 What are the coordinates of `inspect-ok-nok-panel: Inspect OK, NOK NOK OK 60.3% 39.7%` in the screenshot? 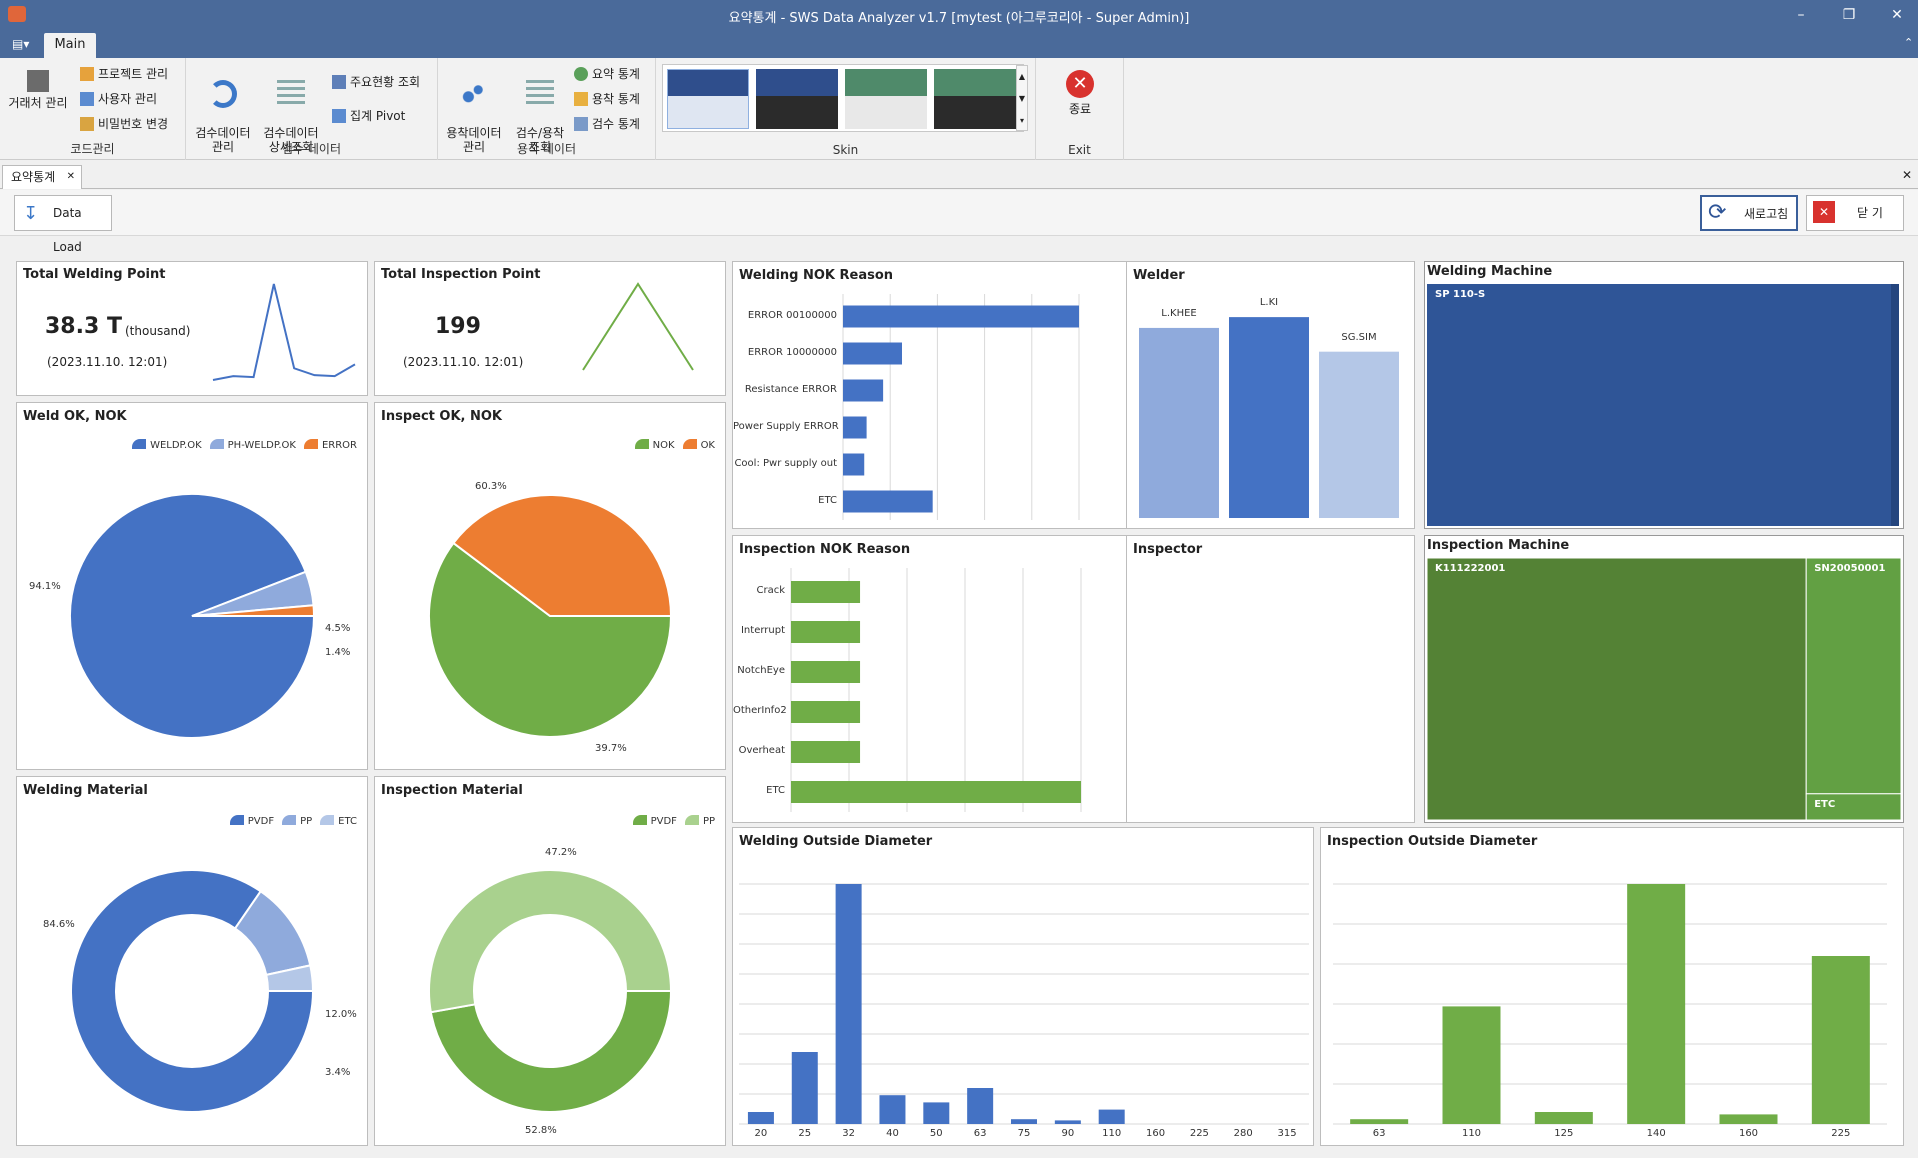 It's located at (550, 586).